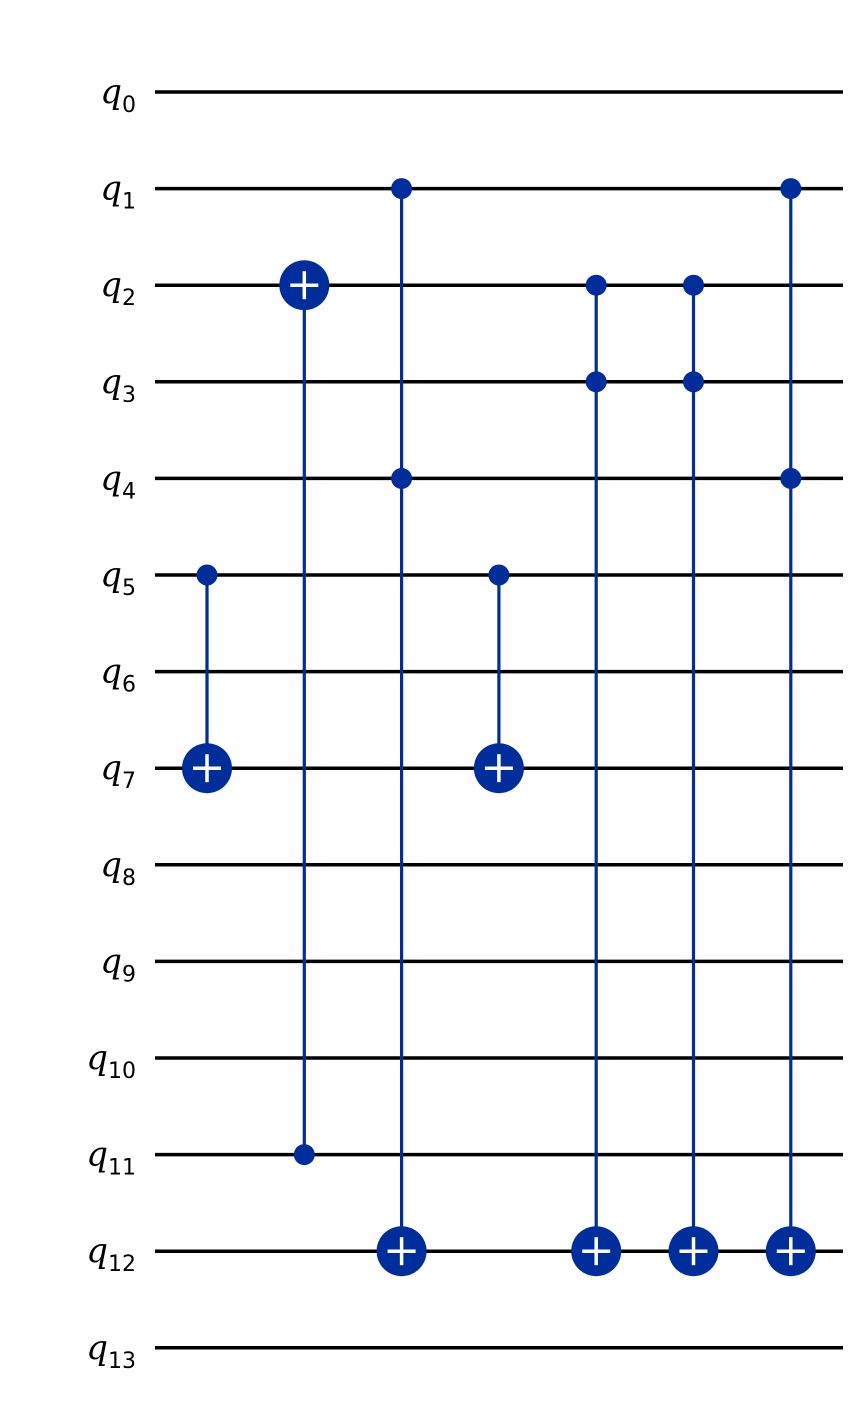  Describe the element at coordinates (129, 105) in the screenshot. I see `qubit-label-index: 0` at that location.